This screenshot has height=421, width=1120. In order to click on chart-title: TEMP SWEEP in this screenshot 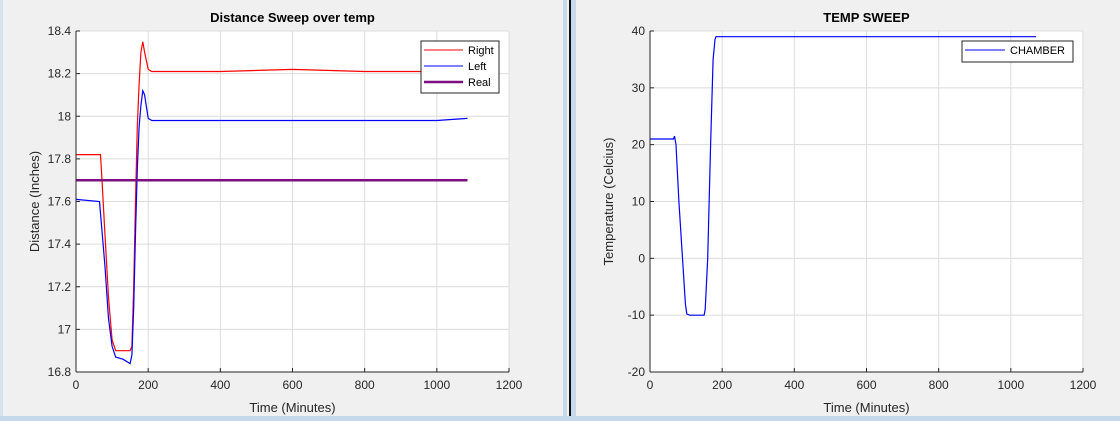, I will do `click(866, 17)`.